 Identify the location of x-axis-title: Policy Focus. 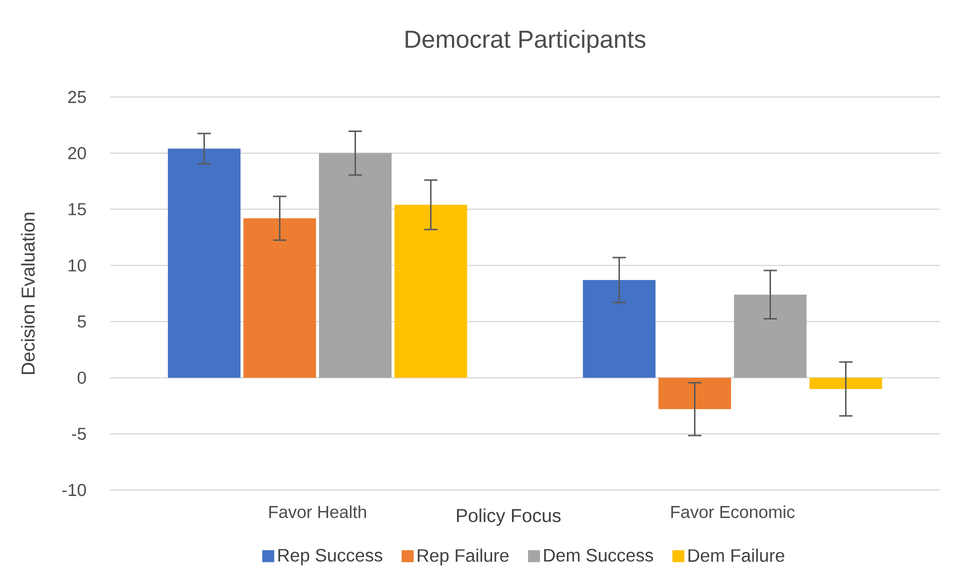
(509, 517).